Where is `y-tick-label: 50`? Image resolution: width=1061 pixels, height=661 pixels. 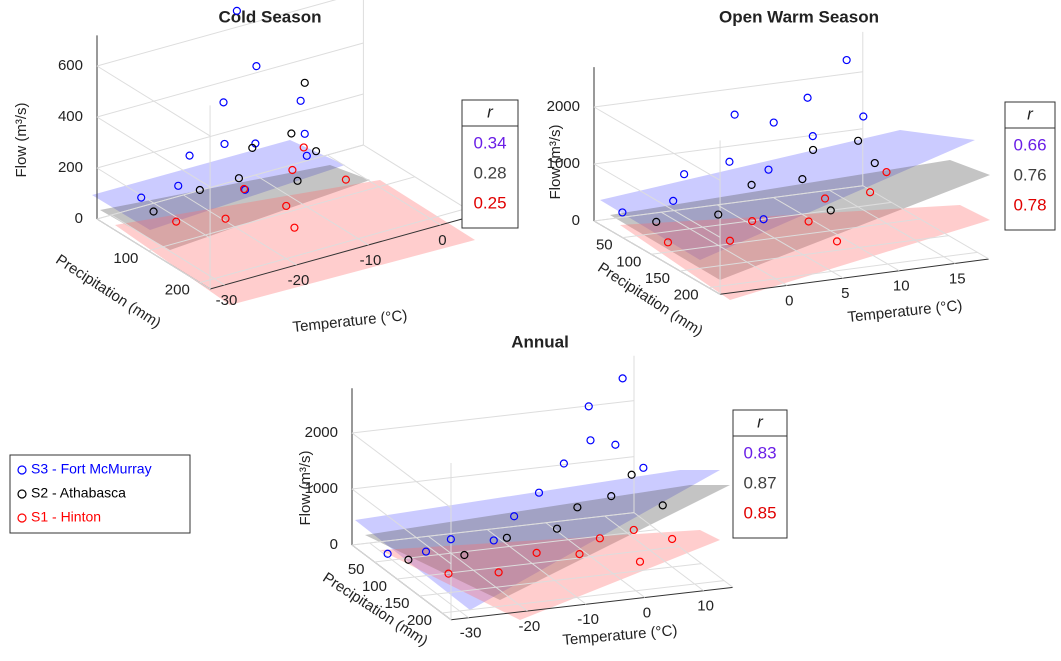 y-tick-label: 50 is located at coordinates (356, 569).